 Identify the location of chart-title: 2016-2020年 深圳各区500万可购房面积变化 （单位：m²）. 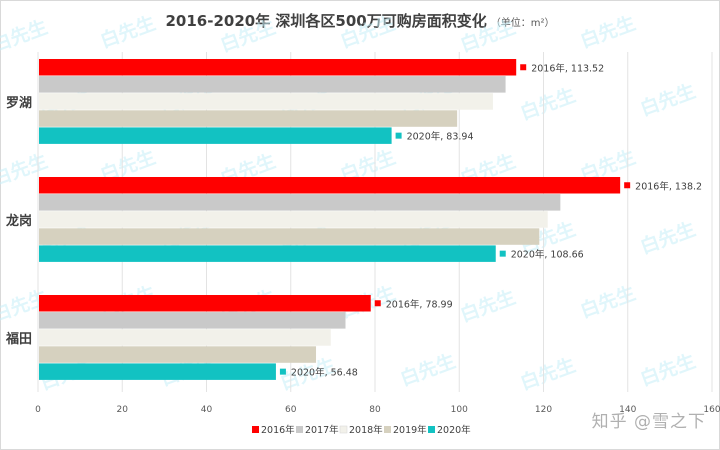
(360, 20).